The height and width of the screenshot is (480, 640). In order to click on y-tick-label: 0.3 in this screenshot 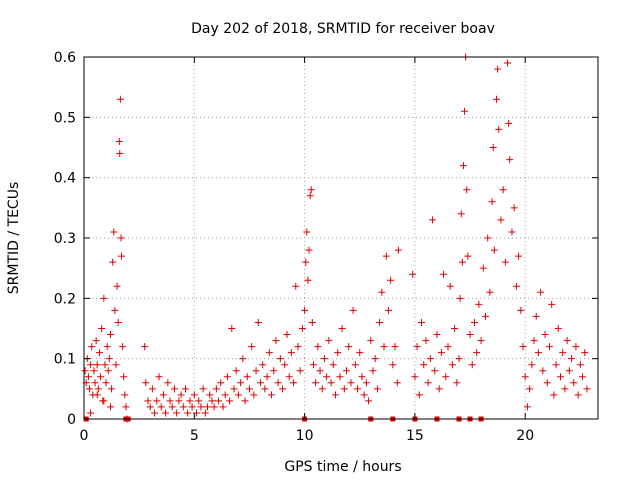, I will do `click(65, 239)`.